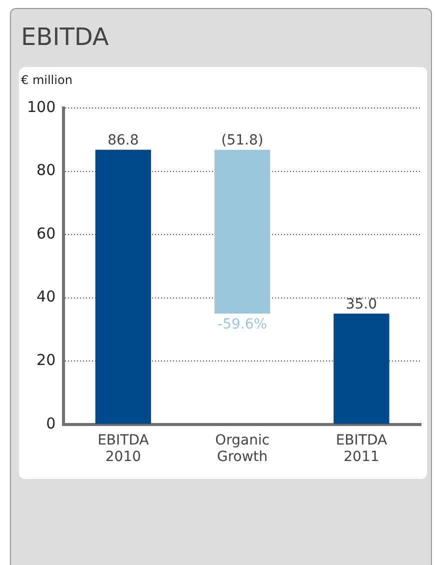 This screenshot has height=565, width=436. I want to click on annotation: -59.6%, so click(243, 324).